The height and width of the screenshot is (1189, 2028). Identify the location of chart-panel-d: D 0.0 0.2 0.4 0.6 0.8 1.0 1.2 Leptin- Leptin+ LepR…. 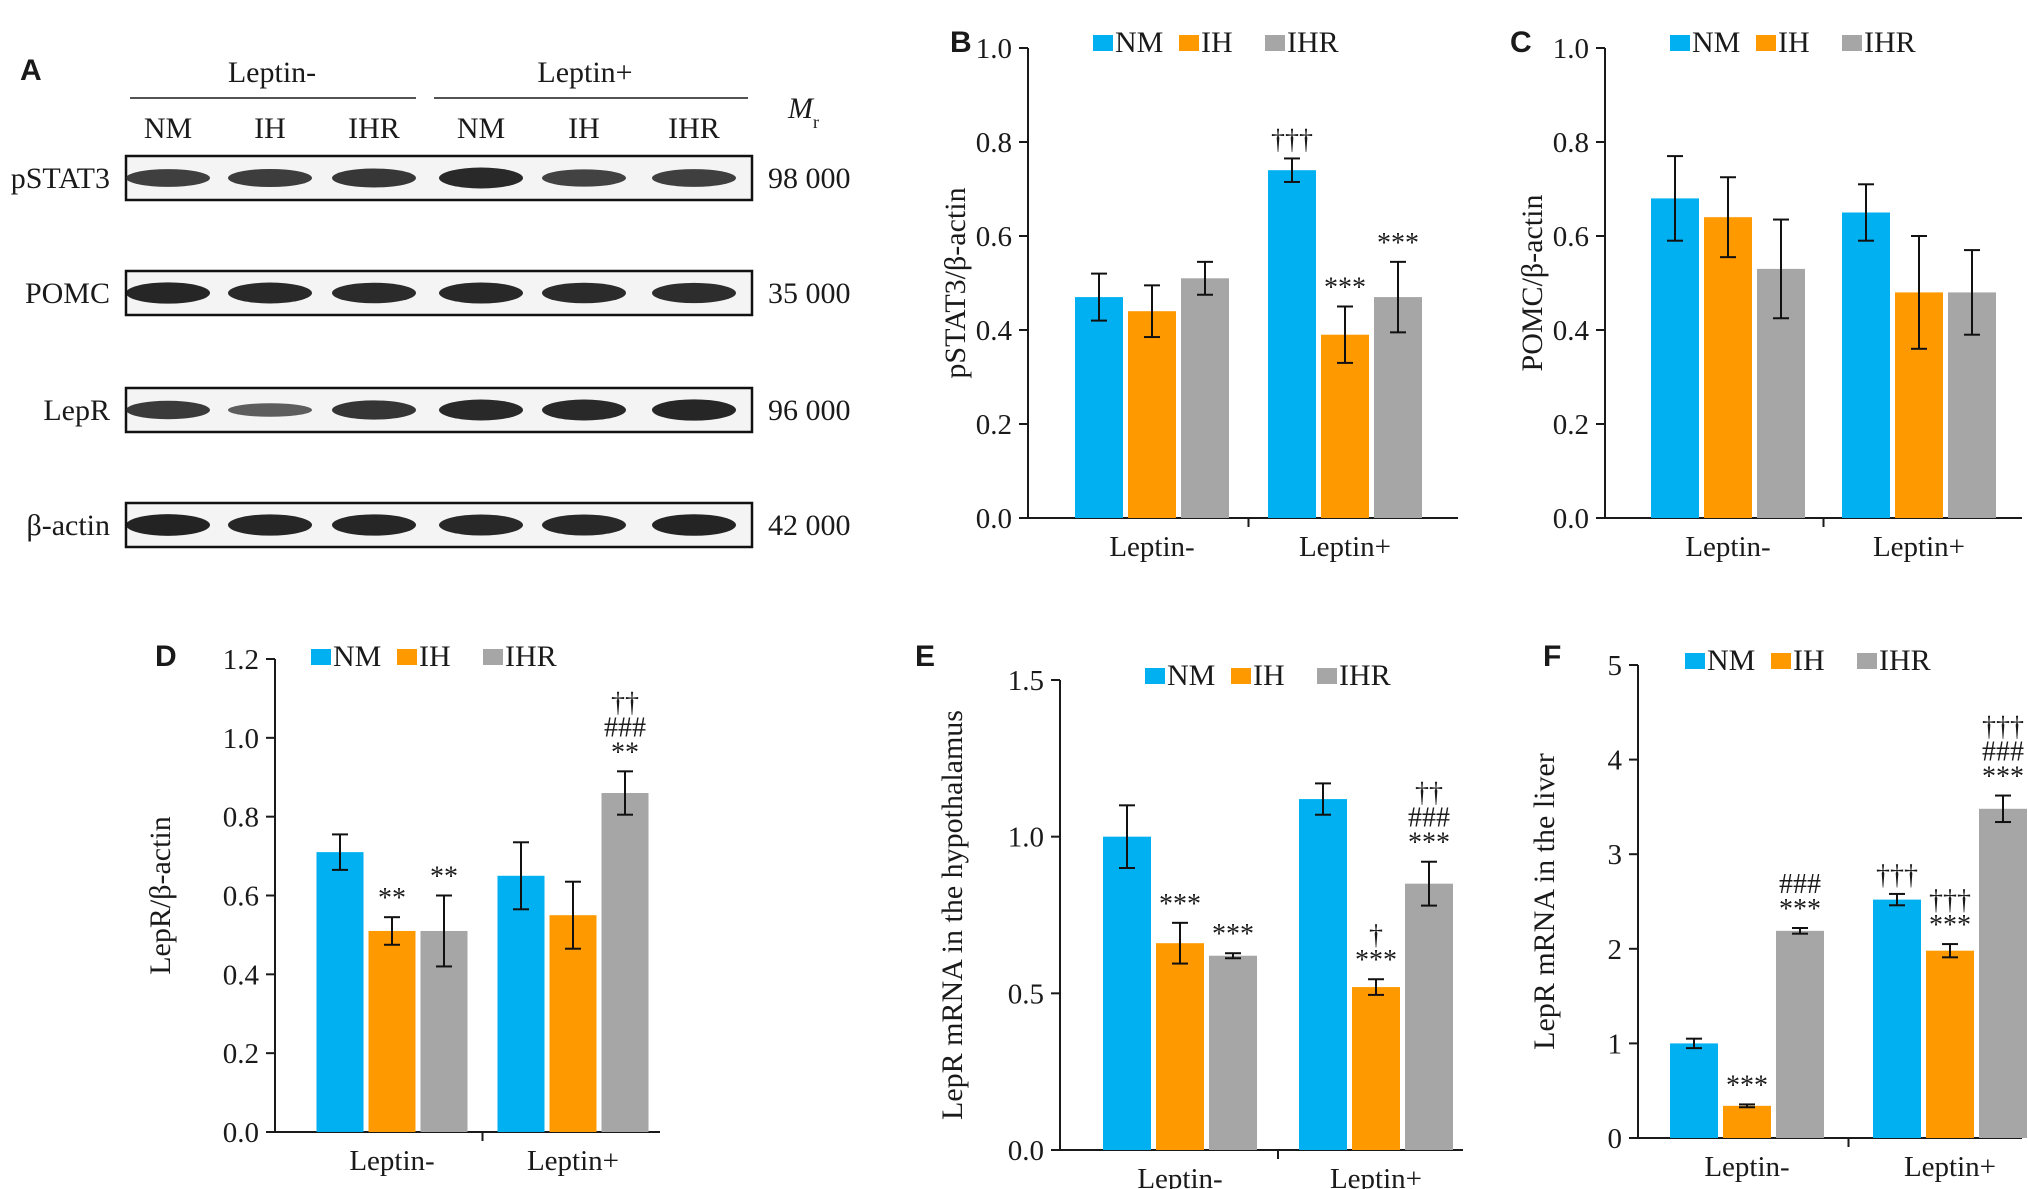
(402, 908).